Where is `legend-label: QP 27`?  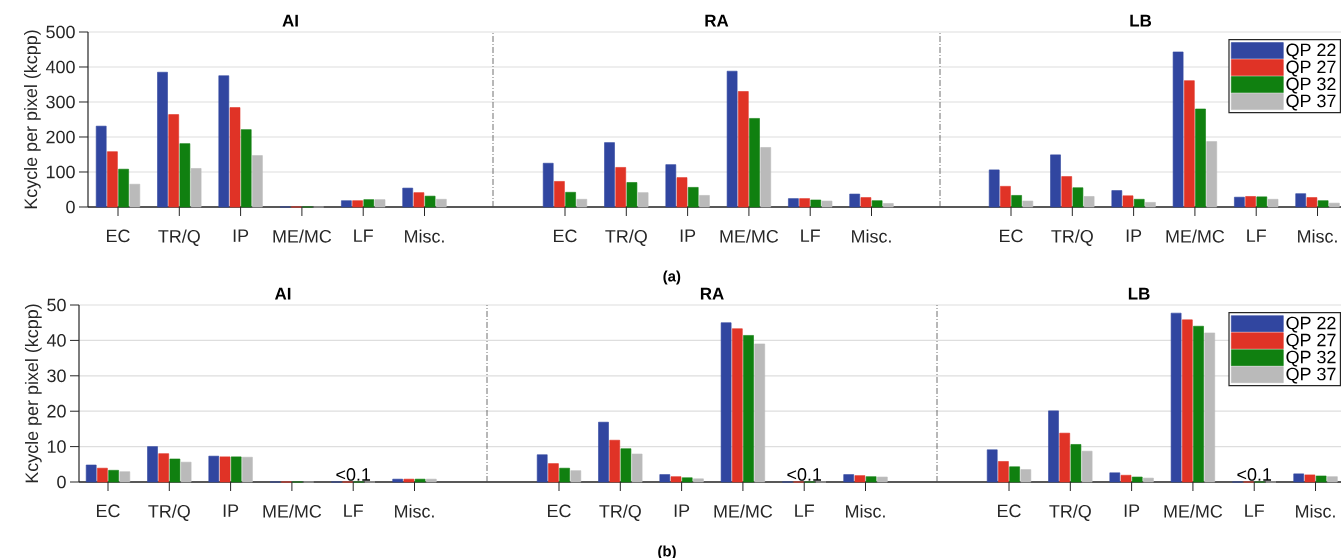 legend-label: QP 27 is located at coordinates (1311, 341).